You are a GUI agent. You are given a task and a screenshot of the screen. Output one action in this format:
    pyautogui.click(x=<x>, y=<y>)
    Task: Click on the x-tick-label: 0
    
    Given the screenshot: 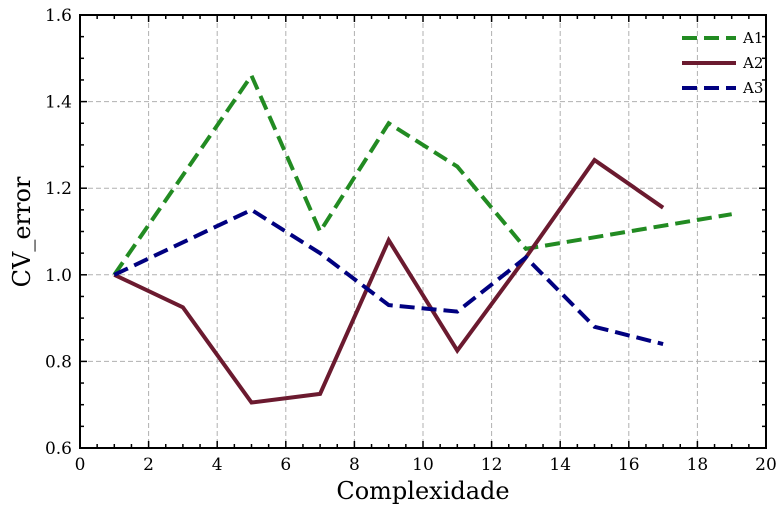 What is the action you would take?
    pyautogui.click(x=80, y=465)
    